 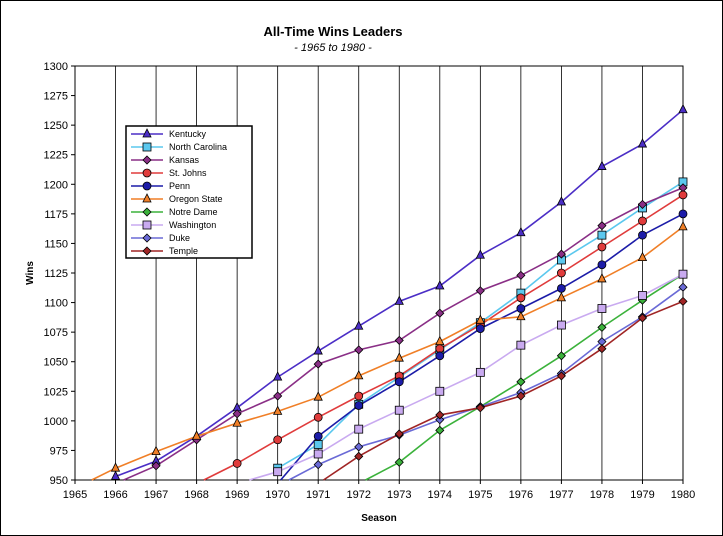 I want to click on legend-label: Oregon State, so click(x=196, y=199).